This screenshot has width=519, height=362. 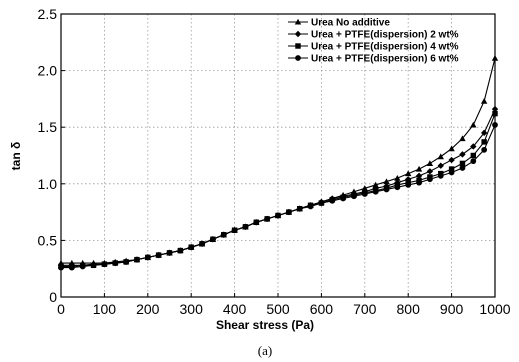 What do you see at coordinates (385, 59) in the screenshot?
I see `legend-label: Urea + PTFE(dispersion) 6 wt%` at bounding box center [385, 59].